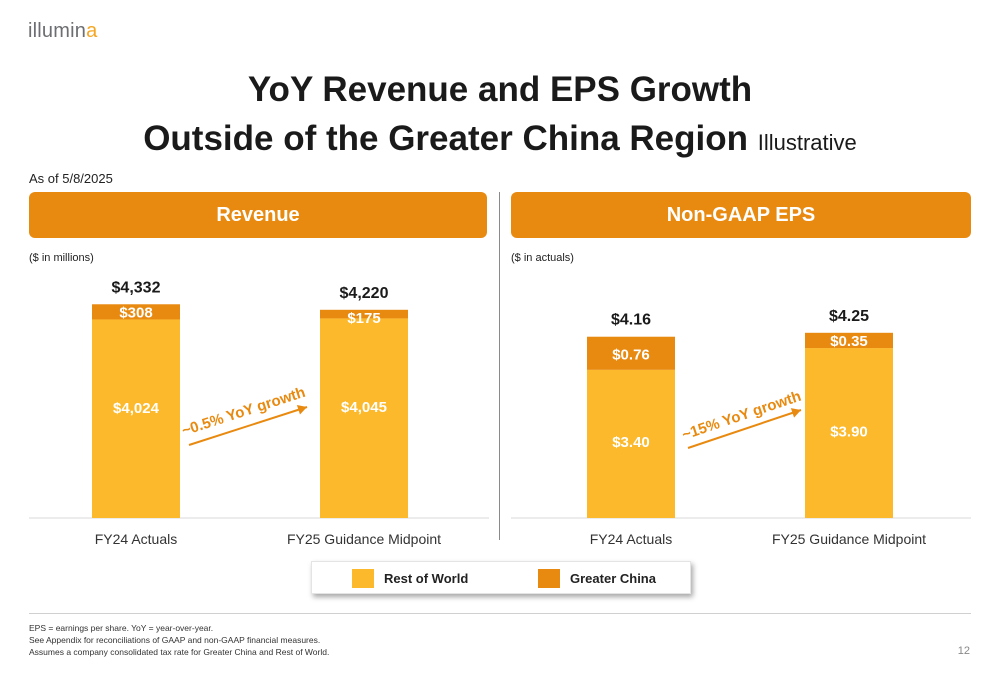 The width and height of the screenshot is (1000, 685). I want to click on growth-annotation: ~0.5% YoY growth, so click(244, 412).